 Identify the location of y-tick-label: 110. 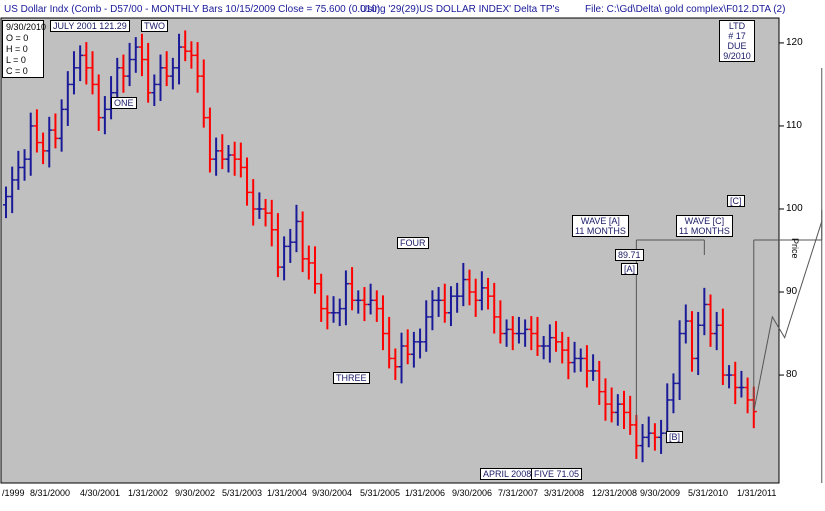
(794, 125).